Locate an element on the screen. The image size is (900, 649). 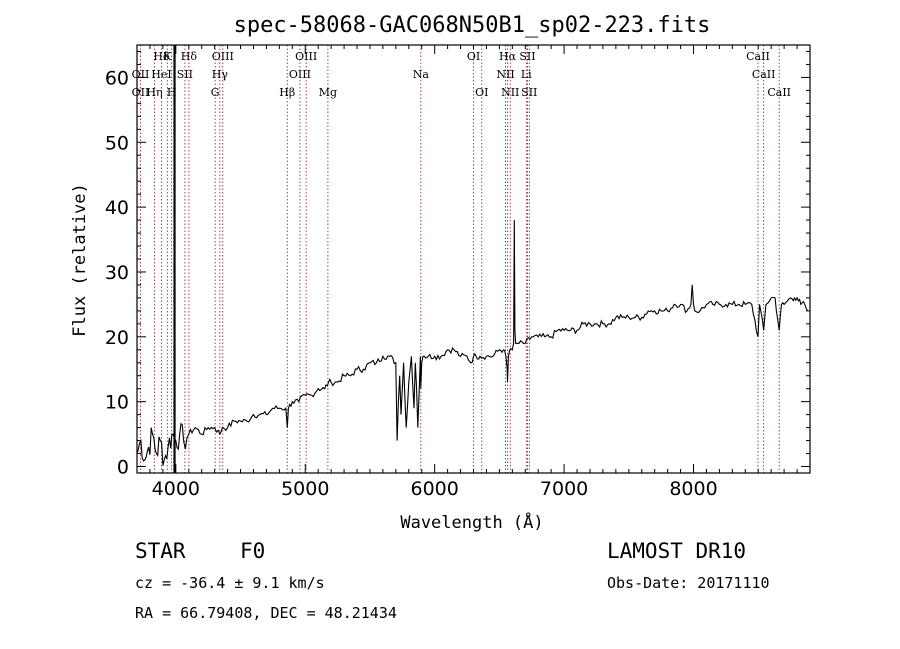
x-tick-label-5000: 5000 is located at coordinates (305, 489).